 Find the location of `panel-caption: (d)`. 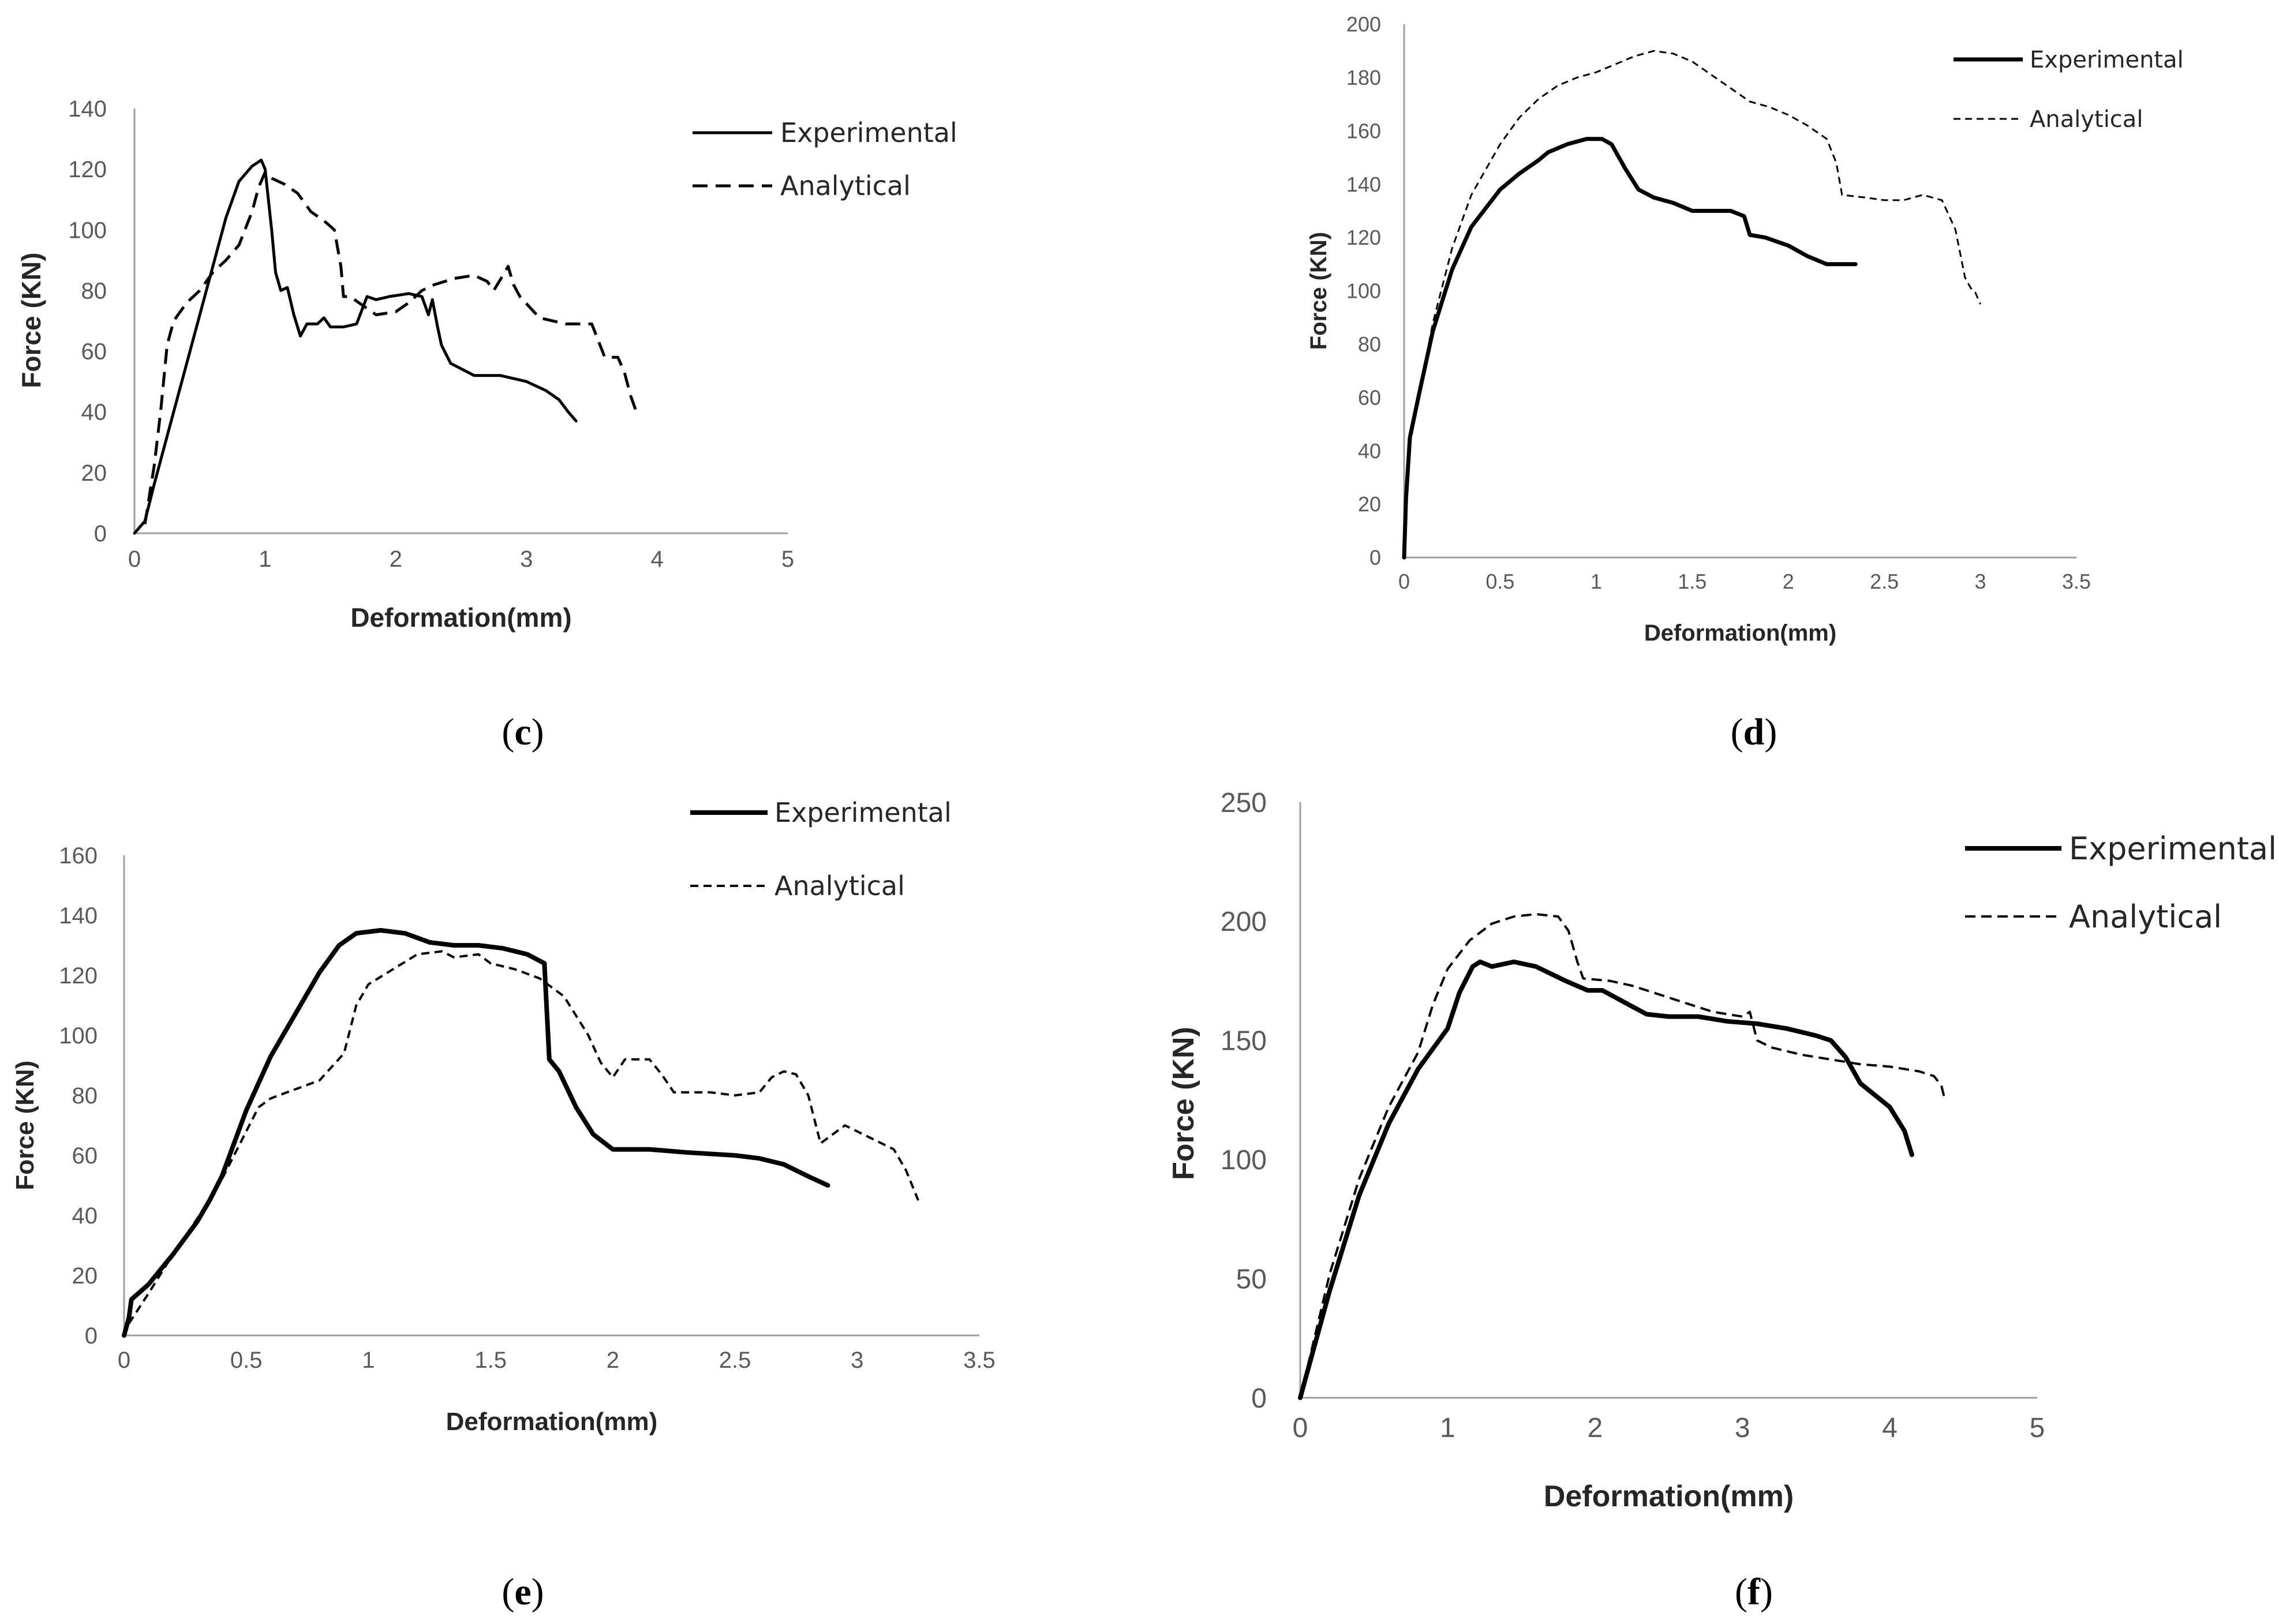

panel-caption: (d) is located at coordinates (1754, 732).